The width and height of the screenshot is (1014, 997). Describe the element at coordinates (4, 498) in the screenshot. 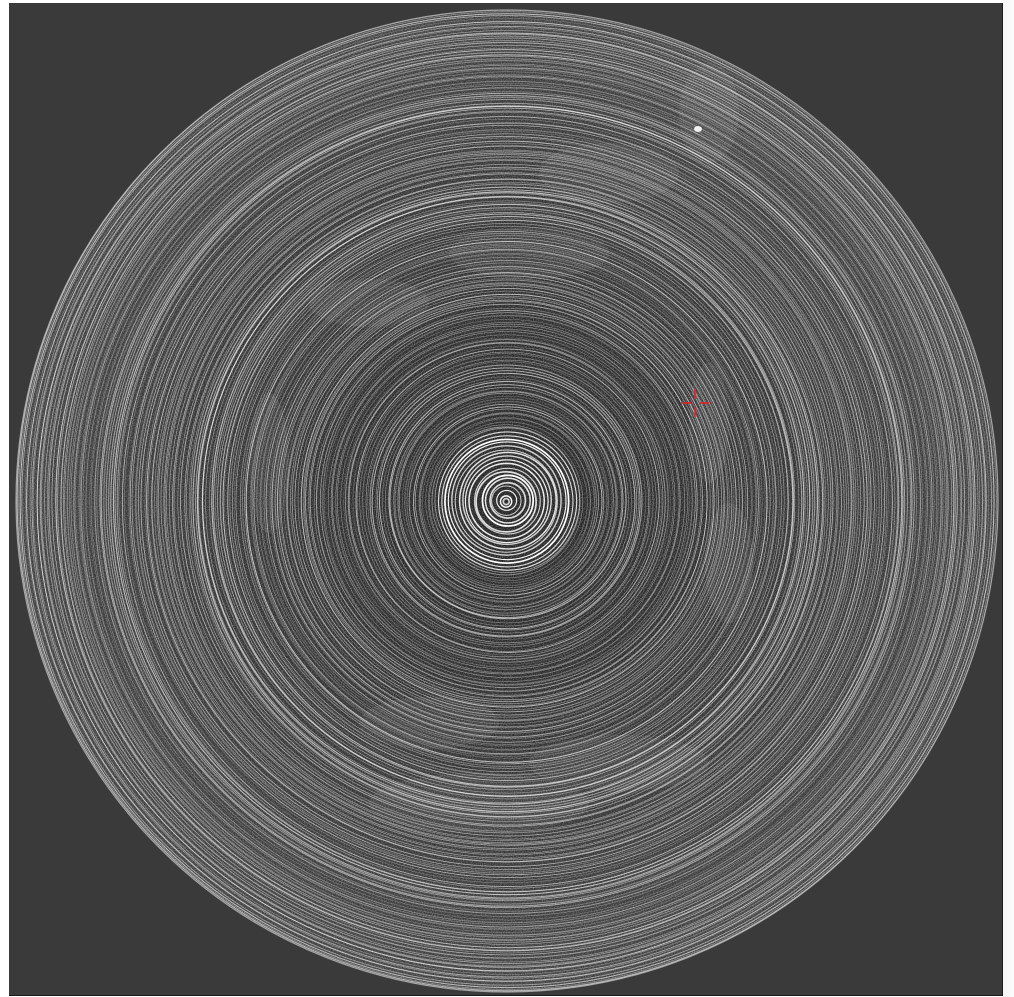

I see `left-margin` at that location.